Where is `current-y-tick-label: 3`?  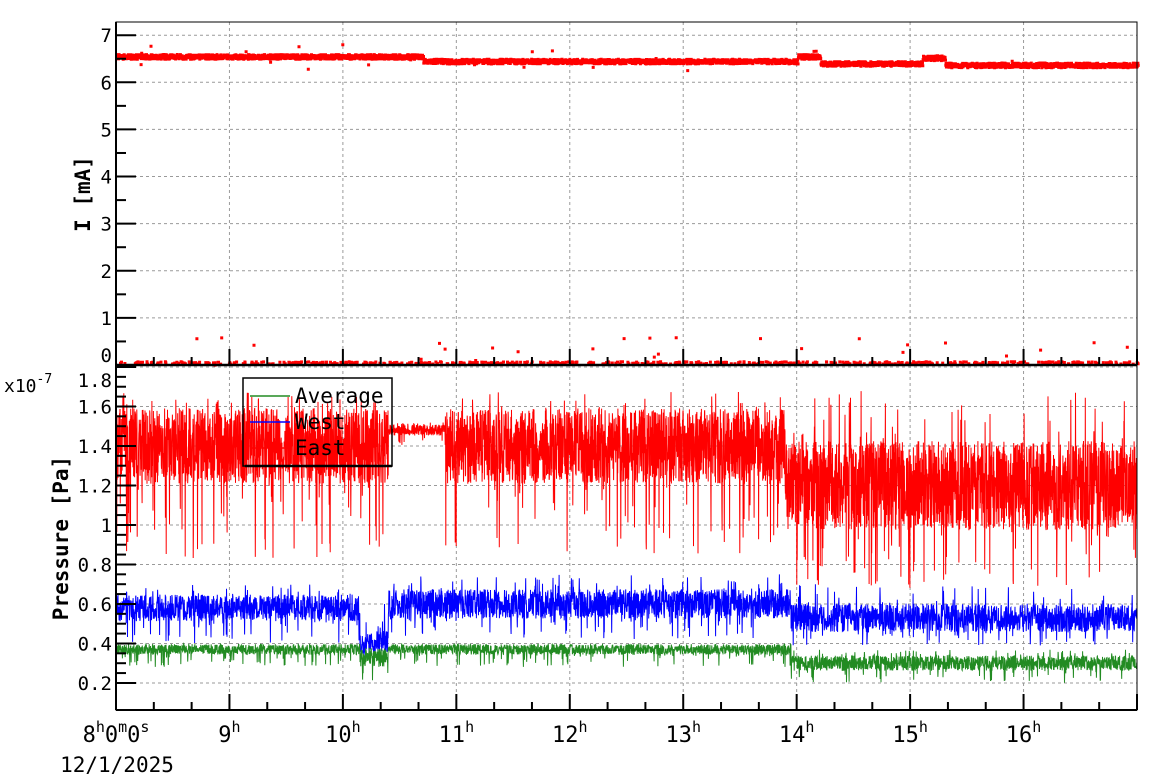
current-y-tick-label: 3 is located at coordinates (106, 225).